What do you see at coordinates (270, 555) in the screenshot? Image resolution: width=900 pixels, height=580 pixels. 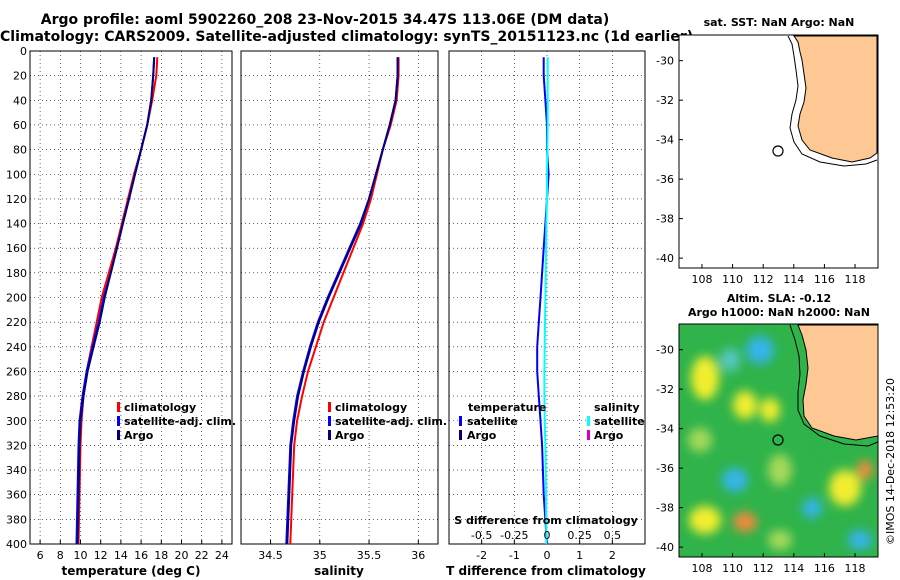 I see `x-tick-label: 34.5` at bounding box center [270, 555].